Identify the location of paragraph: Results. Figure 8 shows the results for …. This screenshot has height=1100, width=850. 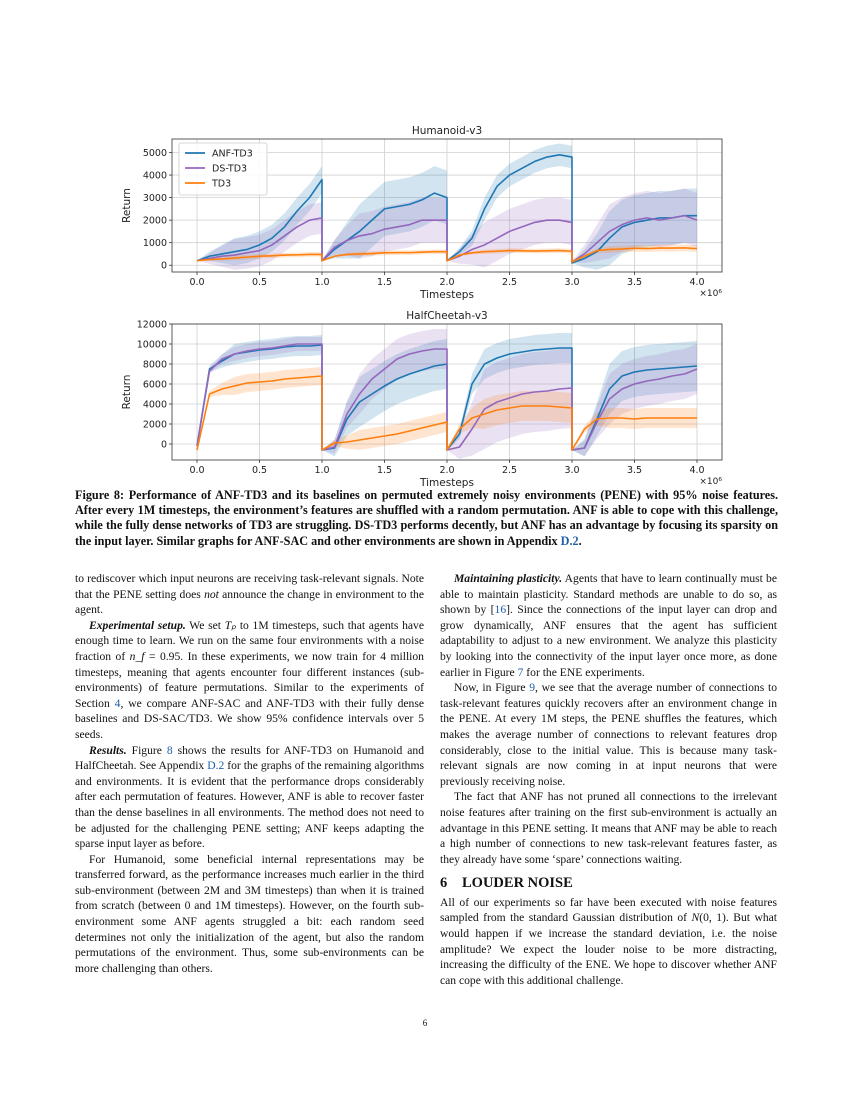
(249, 797).